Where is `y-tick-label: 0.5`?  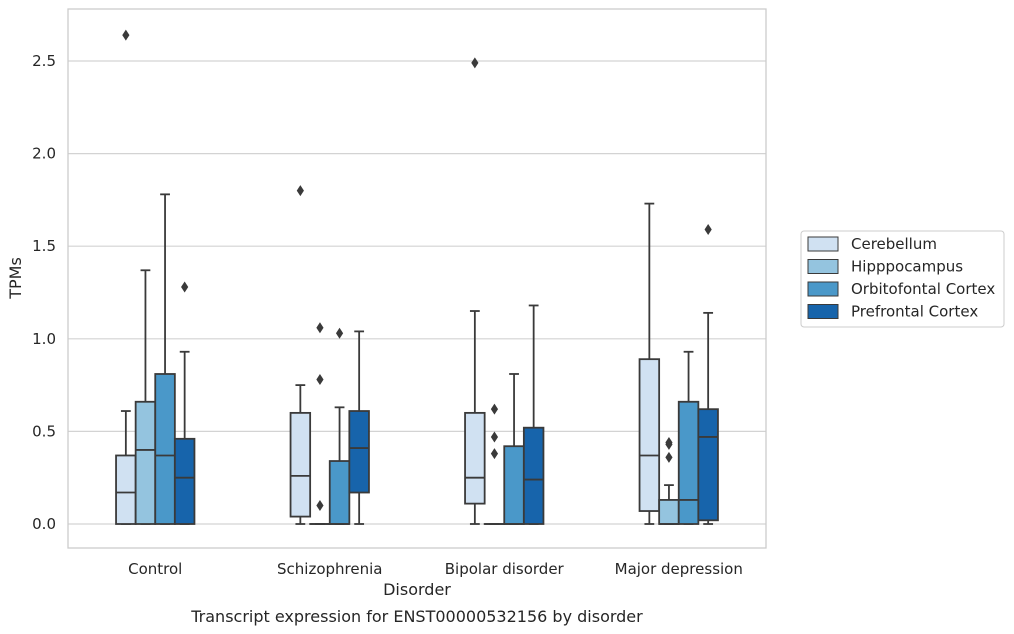
y-tick-label: 0.5 is located at coordinates (44, 431).